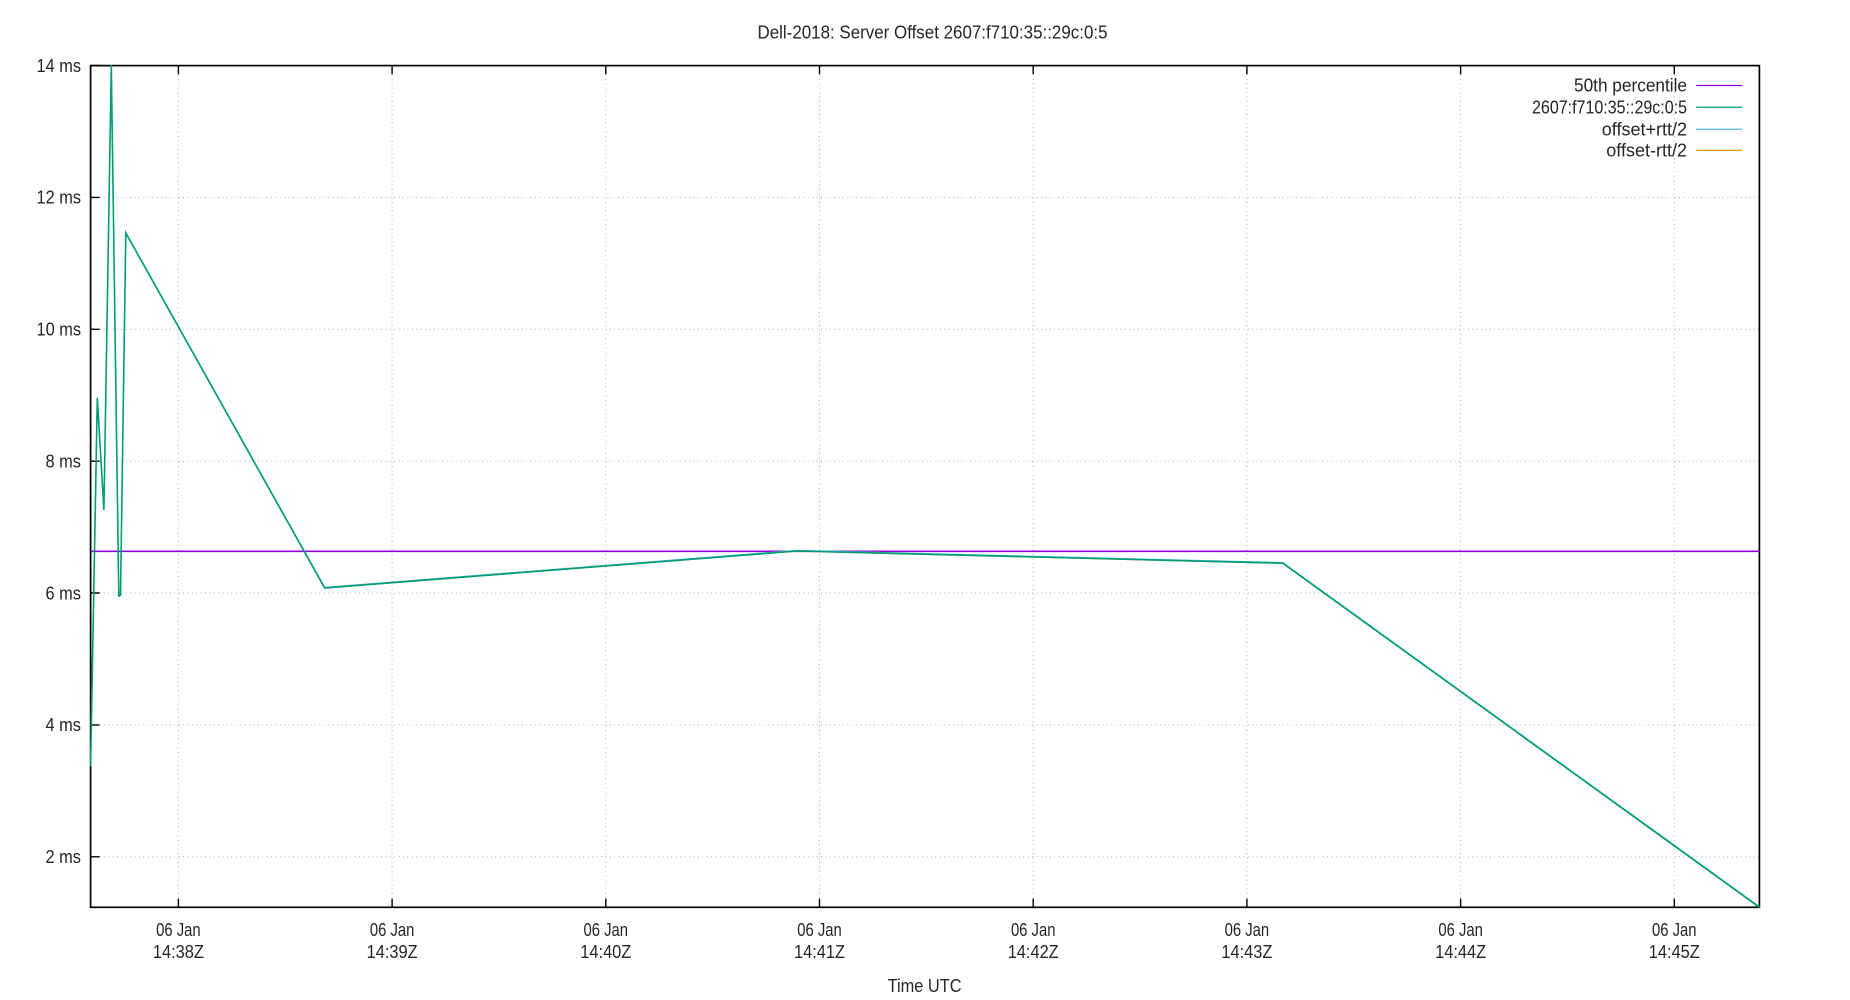 Image resolution: width=1850 pixels, height=1000 pixels. I want to click on svg-text: 10 ms, so click(59, 330).